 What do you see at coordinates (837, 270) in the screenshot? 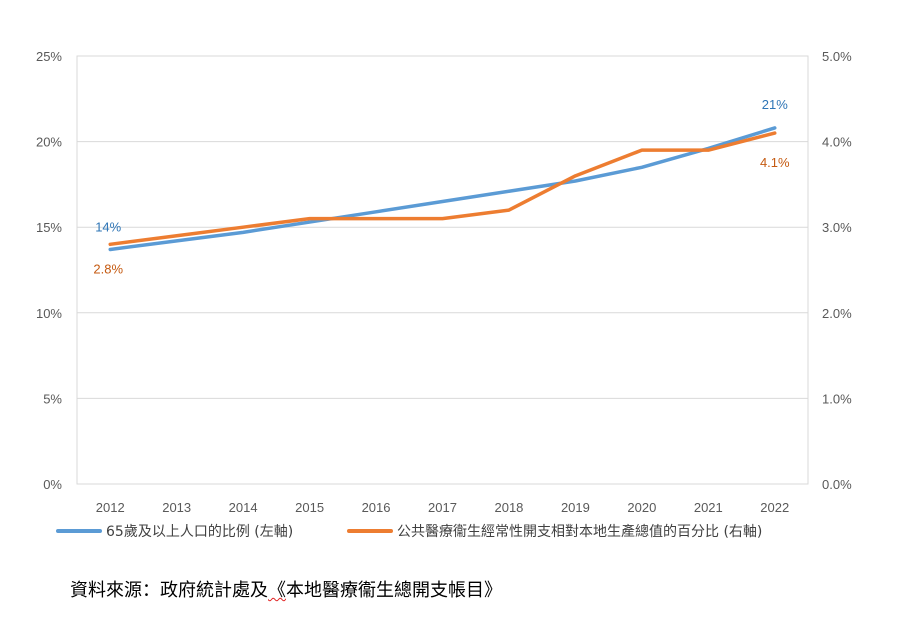
I see `right-axis-ticks: 0.0% 1.0% 2.0% 3.0% 4.0% 5.0%` at bounding box center [837, 270].